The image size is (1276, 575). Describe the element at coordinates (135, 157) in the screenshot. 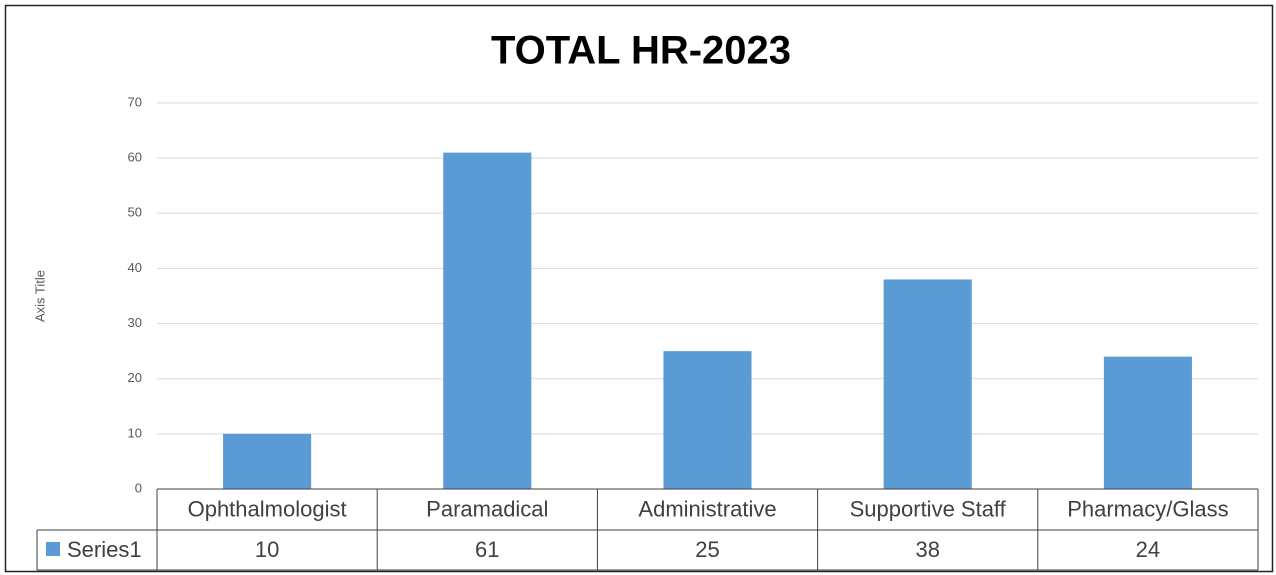

I see `y-tick-label: 60` at that location.